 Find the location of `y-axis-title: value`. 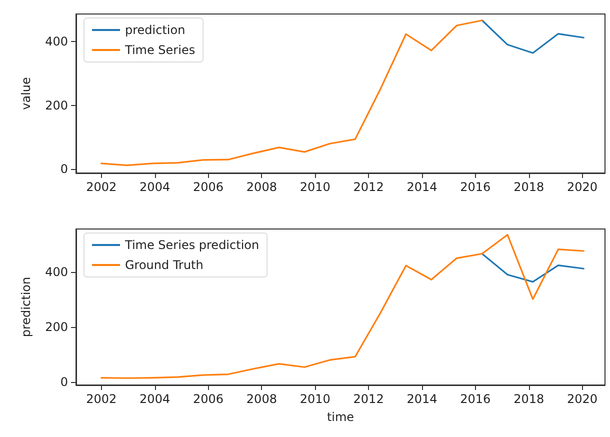

y-axis-title: value is located at coordinates (26, 93).